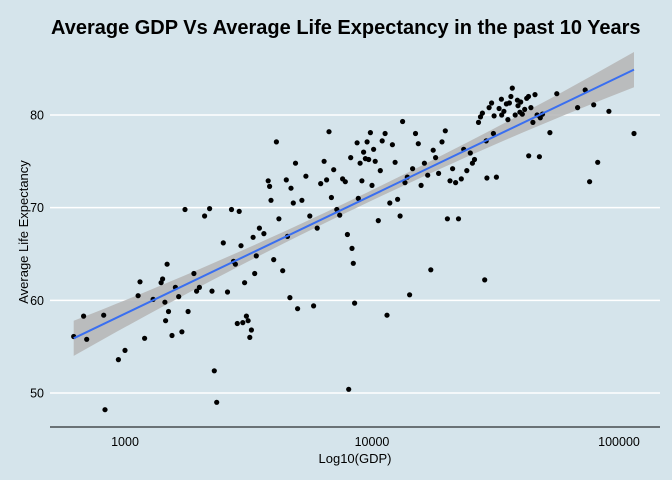 The width and height of the screenshot is (672, 480). What do you see at coordinates (355, 458) in the screenshot?
I see `x-axis-title: Log10(GDP)` at bounding box center [355, 458].